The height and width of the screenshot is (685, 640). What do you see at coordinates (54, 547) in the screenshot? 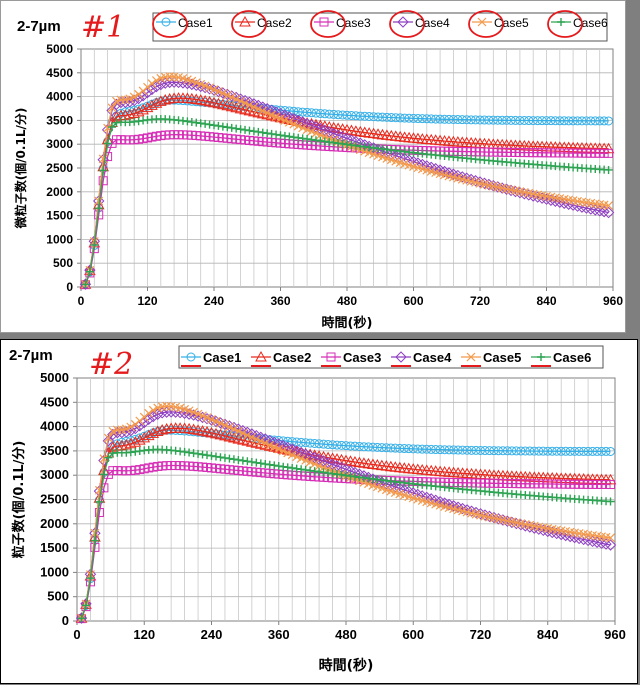
I see `y-tick-label: 1500` at bounding box center [54, 547].